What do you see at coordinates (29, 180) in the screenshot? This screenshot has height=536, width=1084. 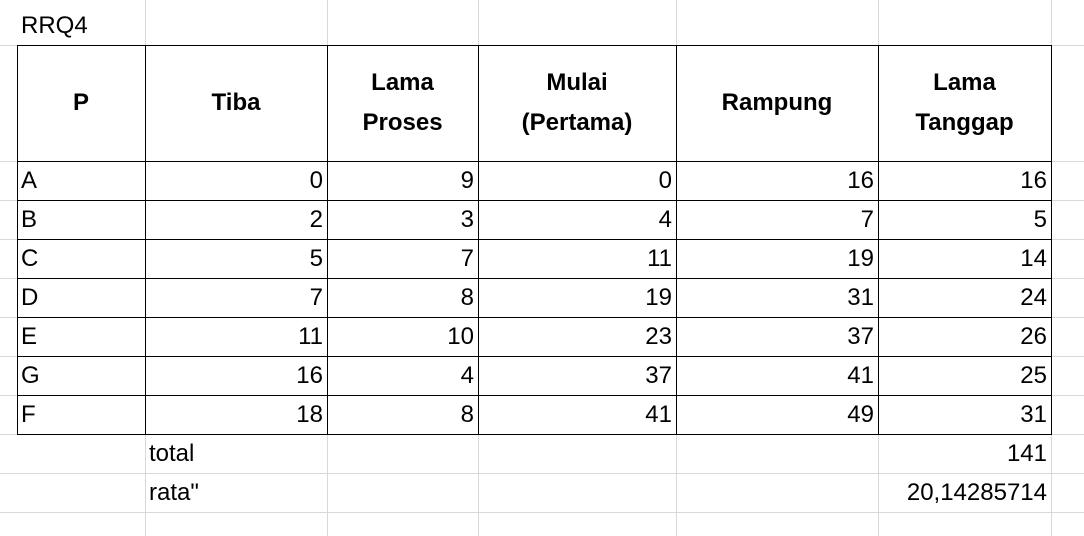 I see `table-cell: A` at bounding box center [29, 180].